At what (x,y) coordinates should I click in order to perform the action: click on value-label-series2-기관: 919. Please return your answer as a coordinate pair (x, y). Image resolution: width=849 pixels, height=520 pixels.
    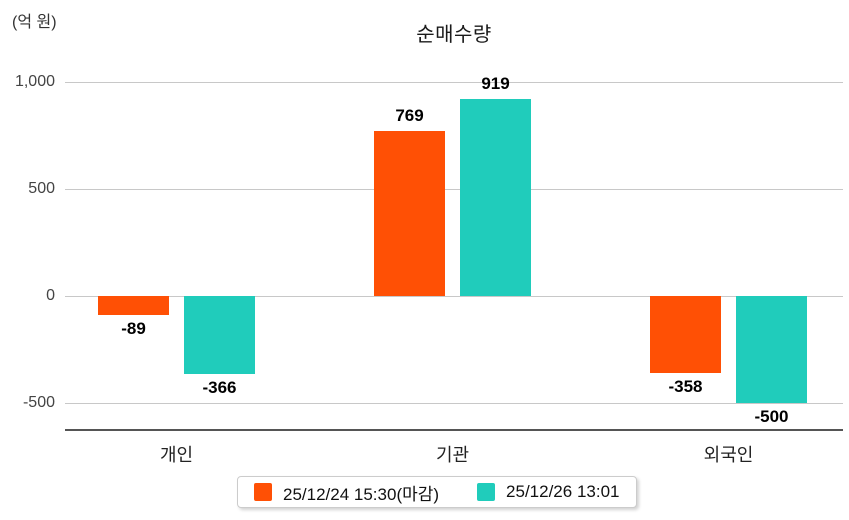
    Looking at the image, I should click on (495, 83).